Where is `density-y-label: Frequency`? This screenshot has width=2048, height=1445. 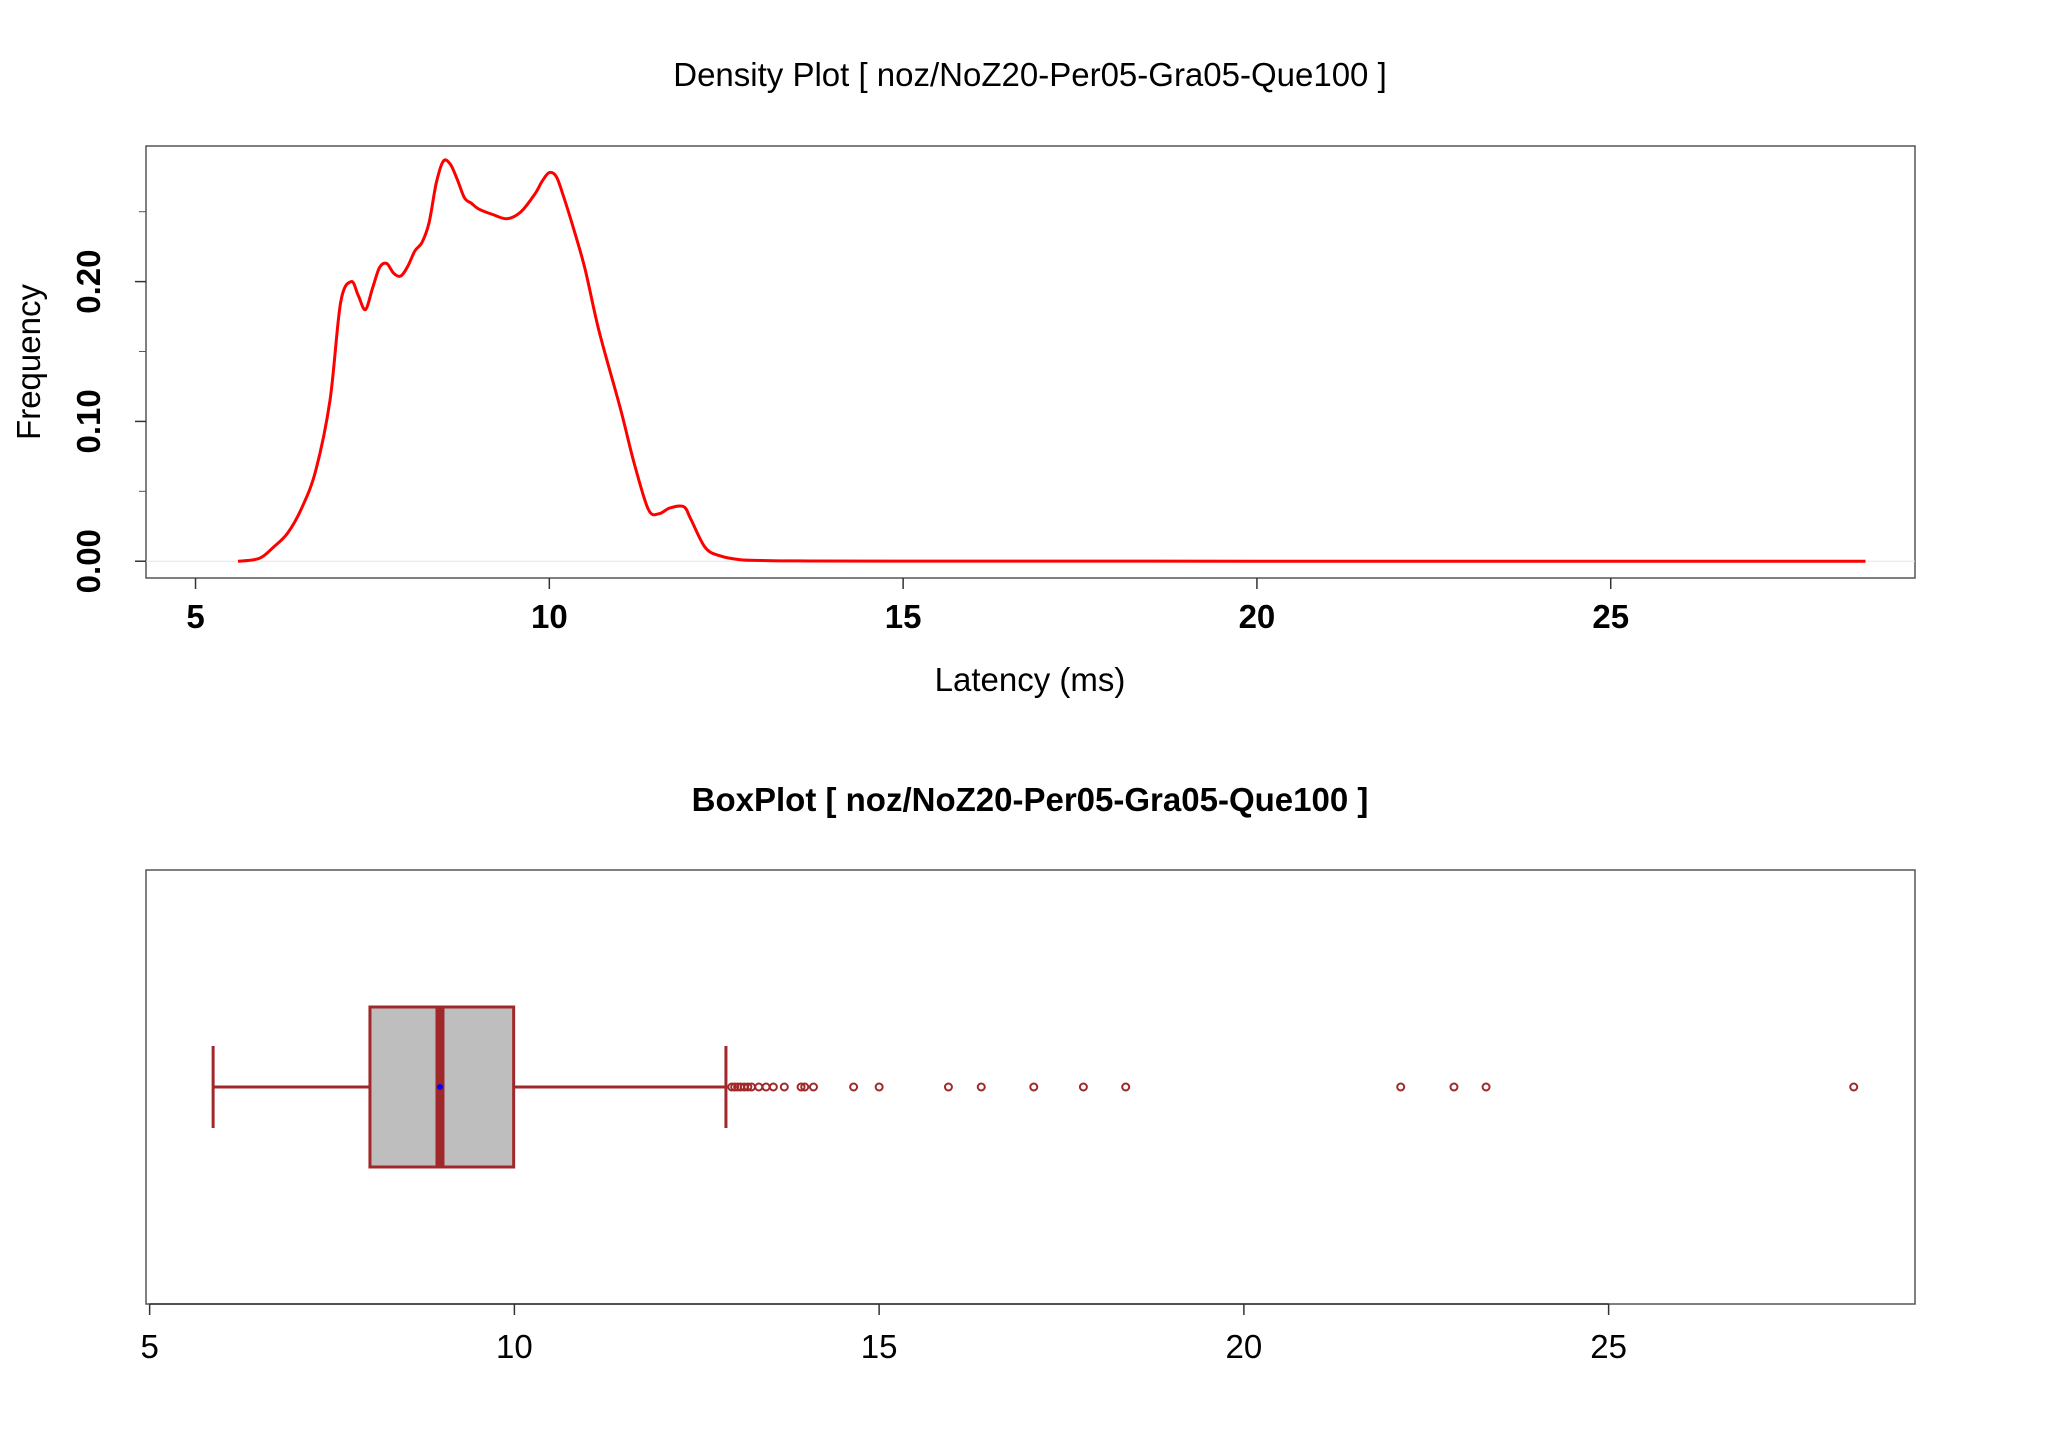 density-y-label: Frequency is located at coordinates (28, 362).